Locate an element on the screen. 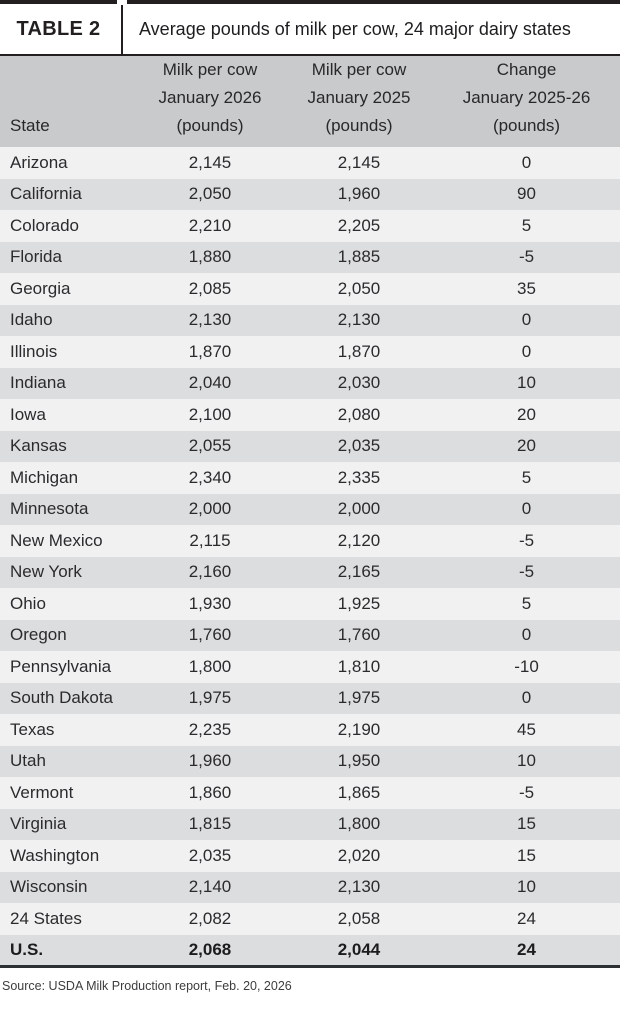 This screenshot has width=620, height=1024. divider-line is located at coordinates (122, 29).